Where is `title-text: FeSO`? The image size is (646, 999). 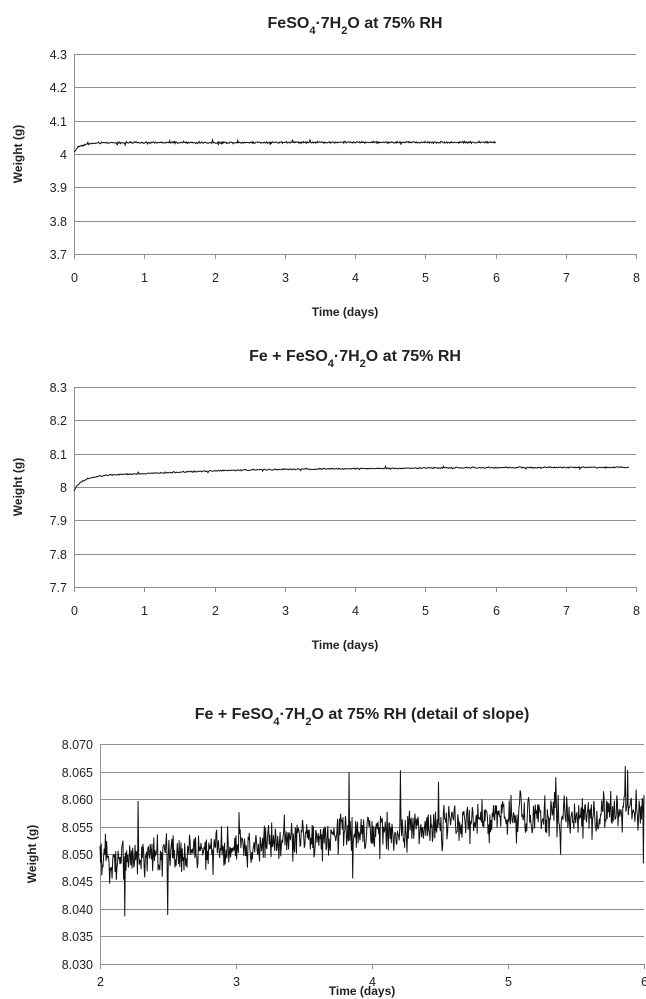 title-text: FeSO is located at coordinates (289, 23).